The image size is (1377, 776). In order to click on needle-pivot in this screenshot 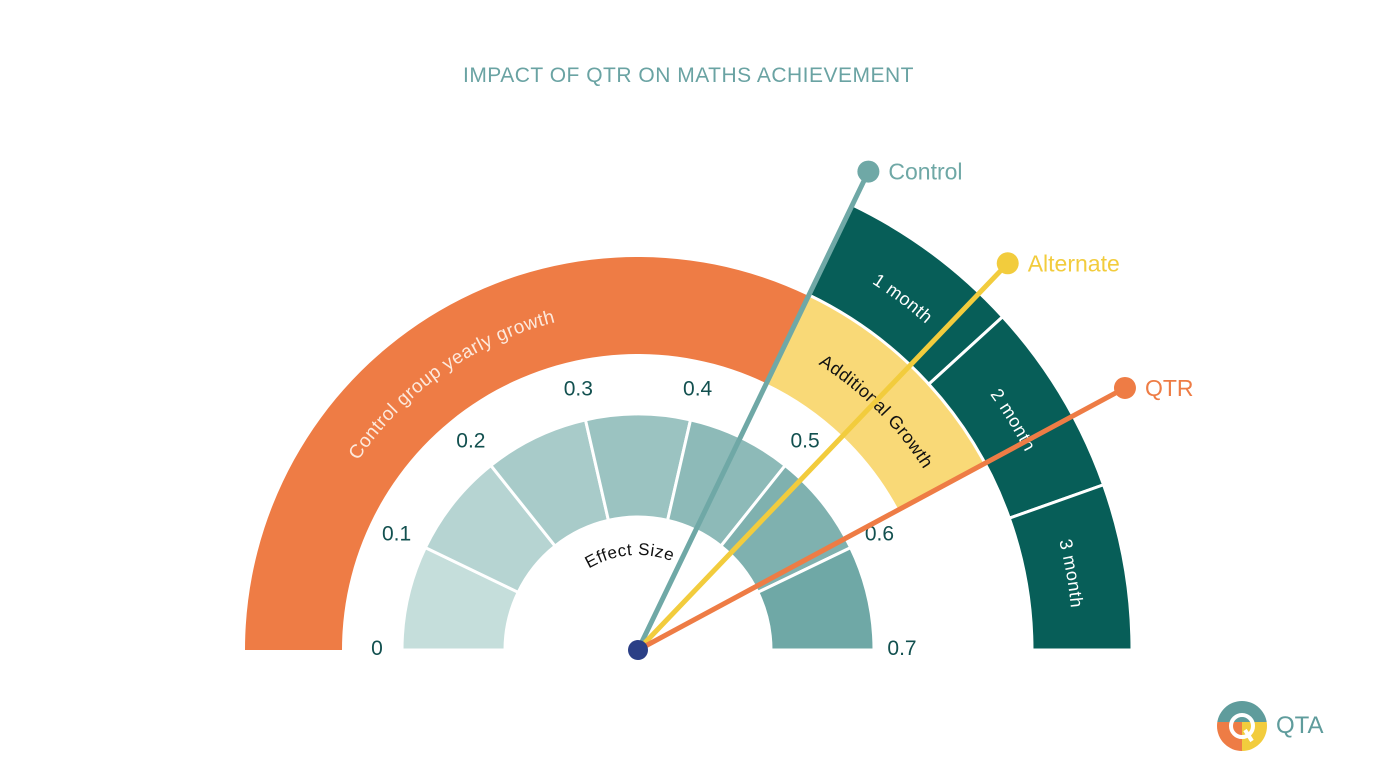, I will do `click(638, 650)`.